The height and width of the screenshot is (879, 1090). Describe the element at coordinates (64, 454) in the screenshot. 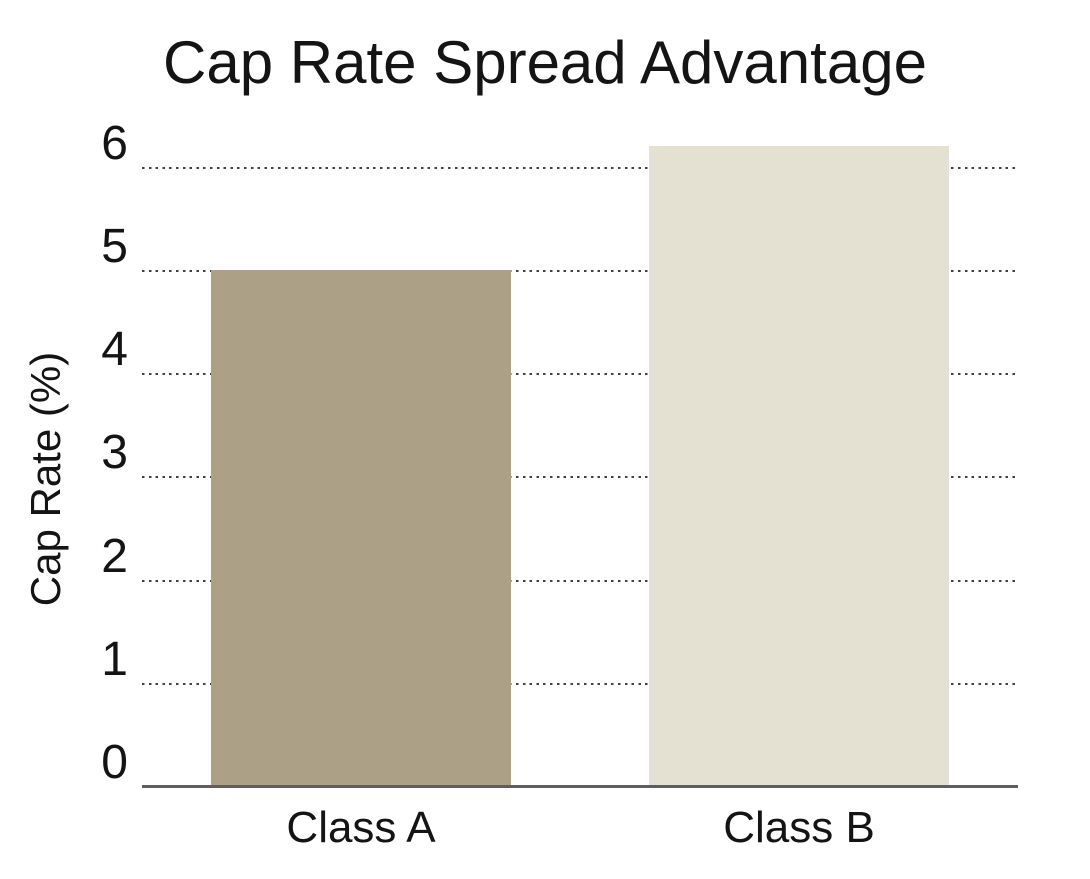

I see `y-axis-tick-labels: 0 1 2 3 4 5 6` at that location.